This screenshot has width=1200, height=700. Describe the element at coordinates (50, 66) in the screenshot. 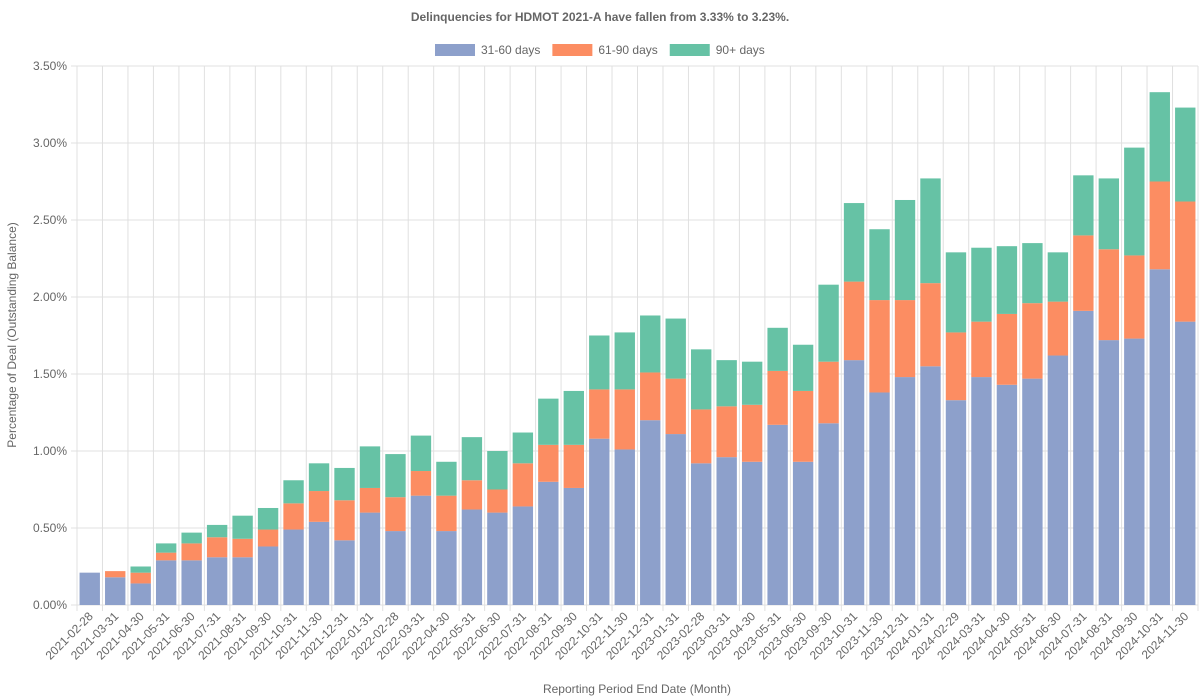

I see `y-tick-label: 3.50%` at that location.